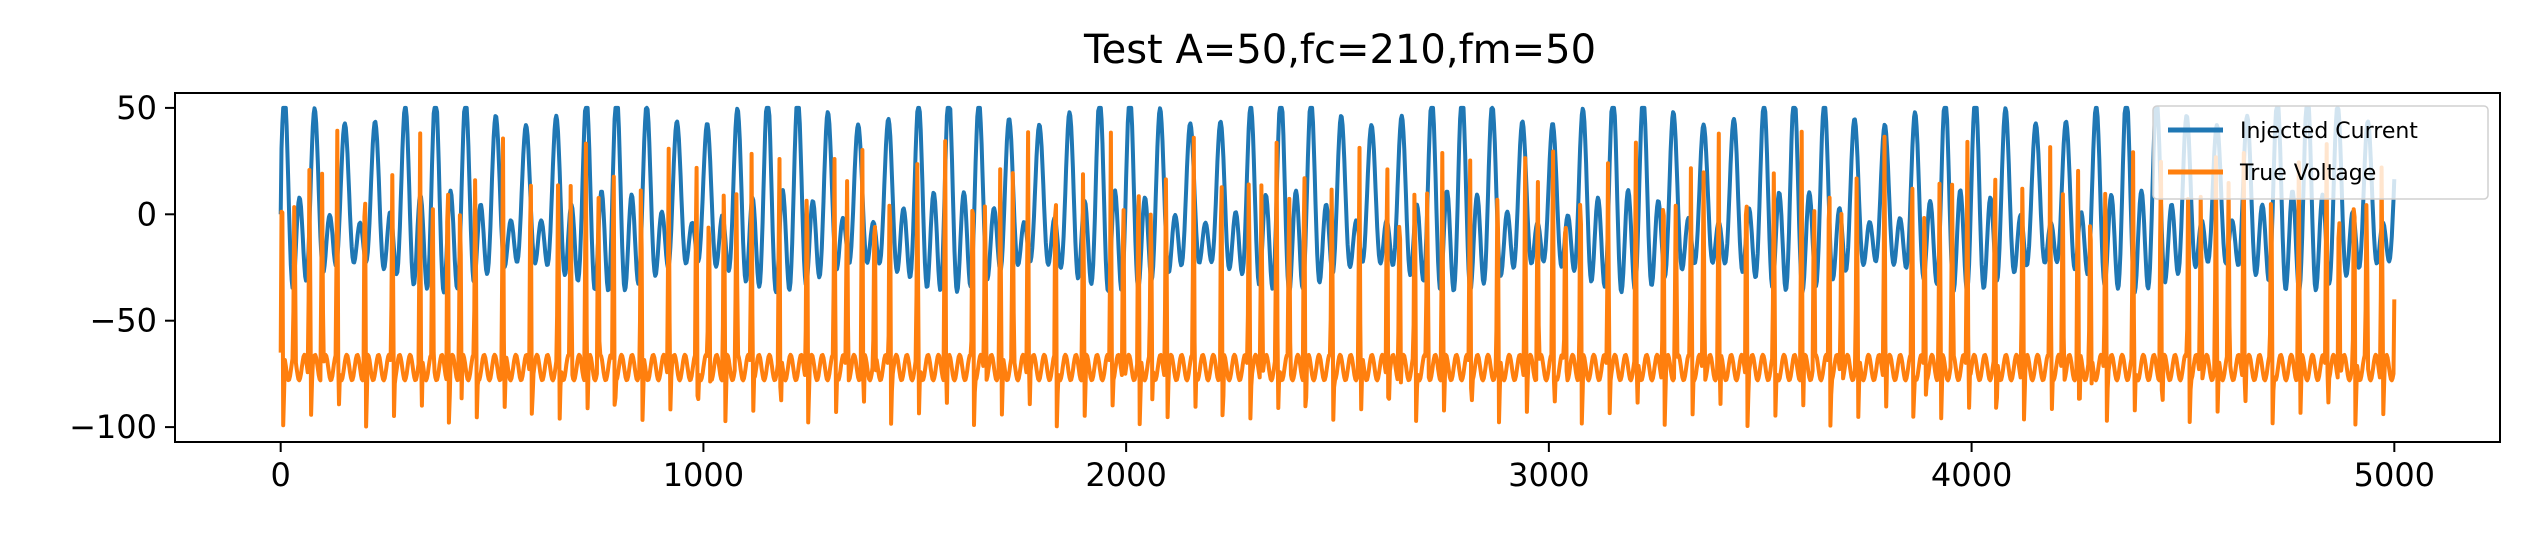 The height and width of the screenshot is (540, 2528). I want to click on x-tick-label: 4000, so click(1971, 475).